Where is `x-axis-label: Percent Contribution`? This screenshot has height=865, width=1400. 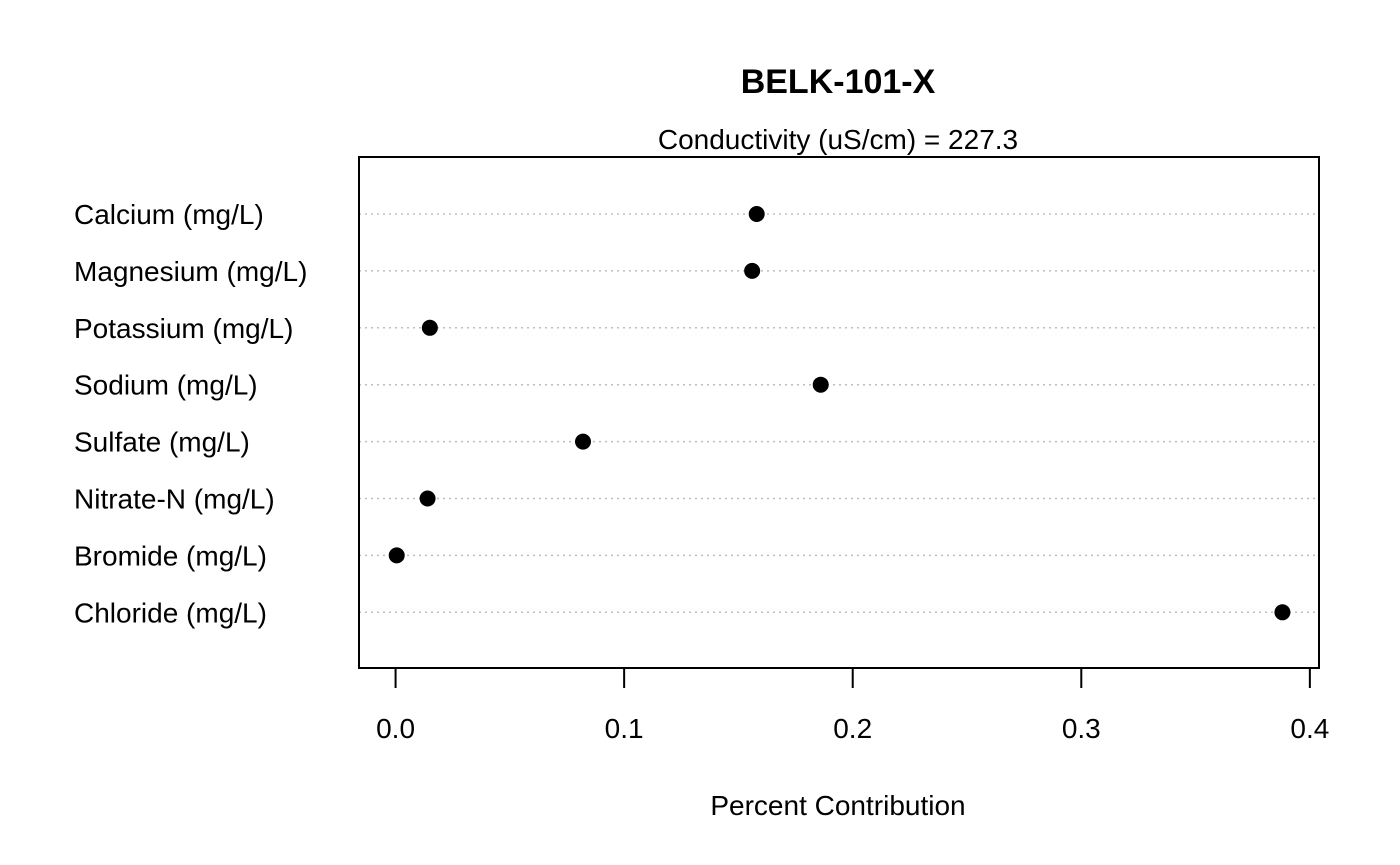
x-axis-label: Percent Contribution is located at coordinates (837, 805).